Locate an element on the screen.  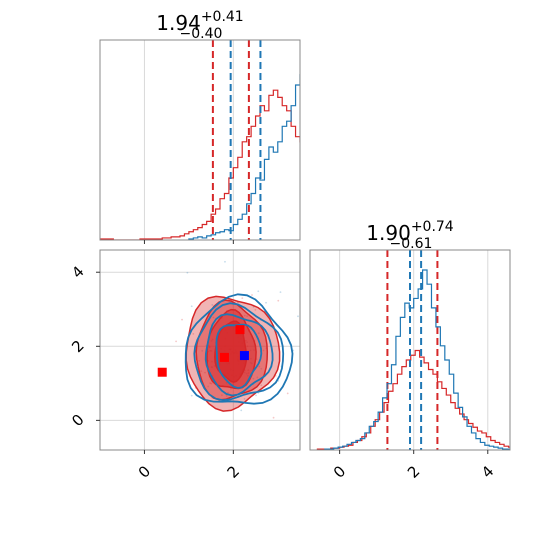
tick-label-joint-x-0: 0 is located at coordinates (144, 471).